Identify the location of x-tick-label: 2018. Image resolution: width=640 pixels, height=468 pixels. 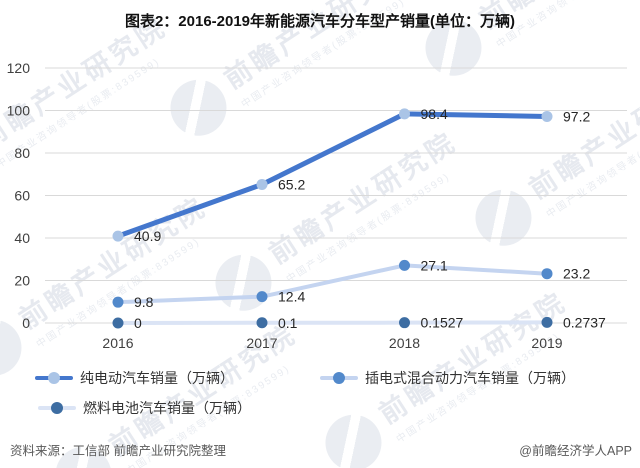
(404, 343).